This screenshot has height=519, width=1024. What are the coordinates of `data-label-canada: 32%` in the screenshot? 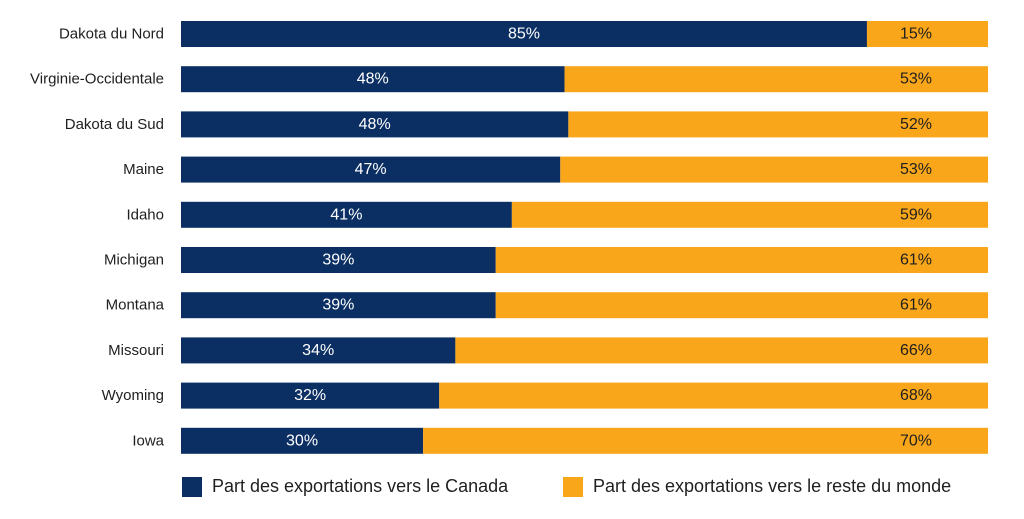 It's located at (310, 395).